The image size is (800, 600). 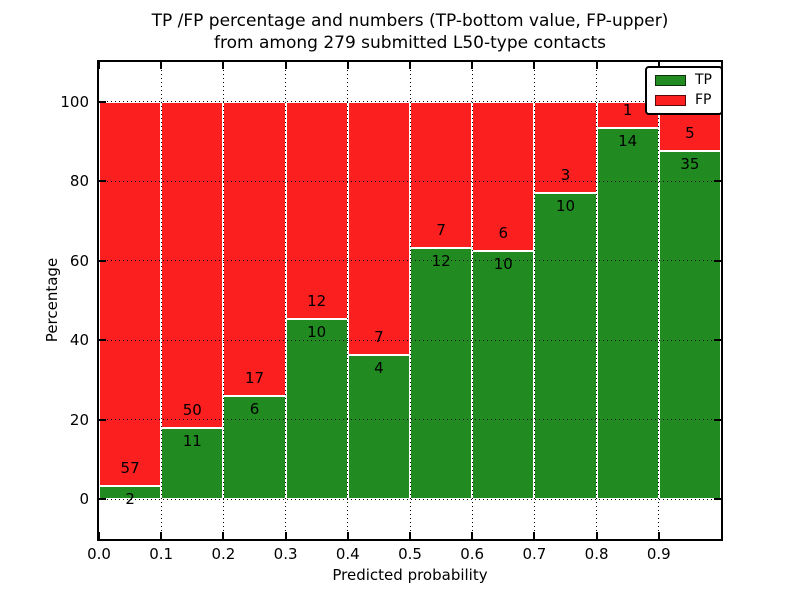 I want to click on x-tick-label: 0.2, so click(x=223, y=554).